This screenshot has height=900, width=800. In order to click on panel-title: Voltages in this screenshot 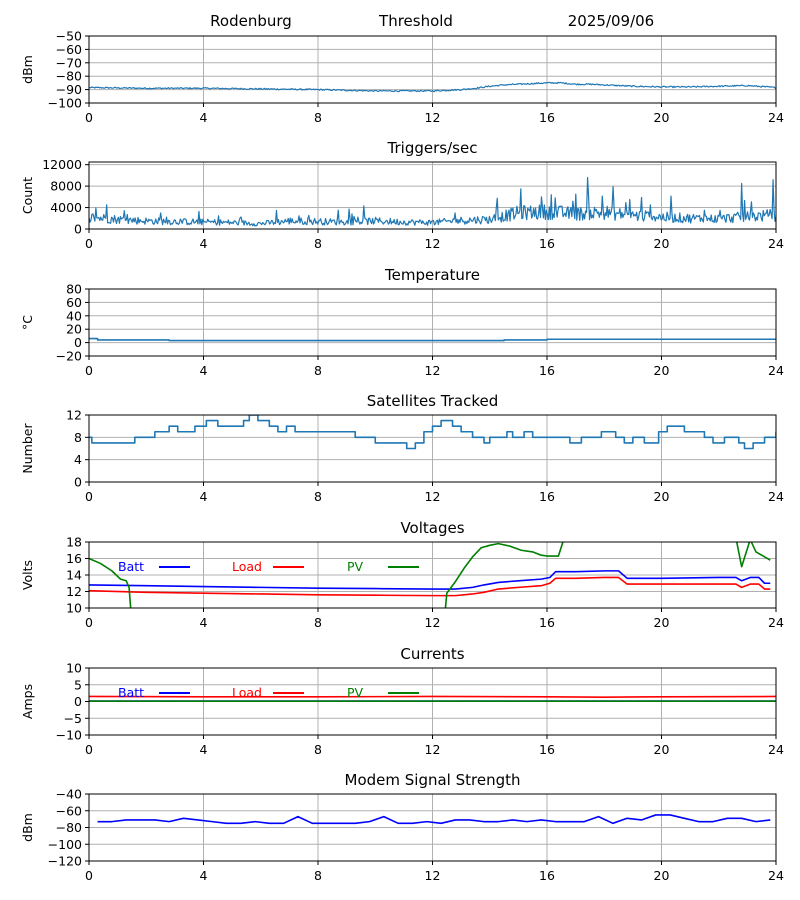, I will do `click(432, 528)`.